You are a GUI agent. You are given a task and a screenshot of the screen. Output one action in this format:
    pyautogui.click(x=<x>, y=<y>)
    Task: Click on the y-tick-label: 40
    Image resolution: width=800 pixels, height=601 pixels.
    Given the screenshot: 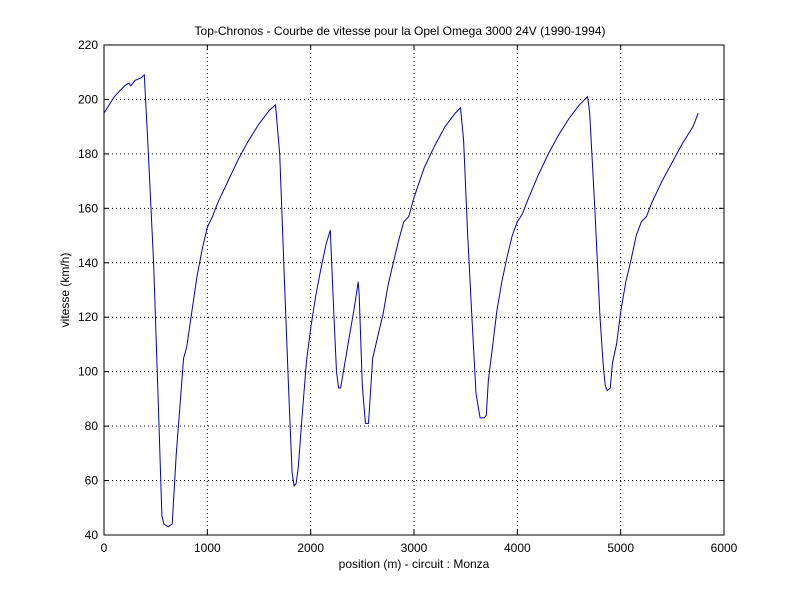 What is the action you would take?
    pyautogui.click(x=92, y=535)
    